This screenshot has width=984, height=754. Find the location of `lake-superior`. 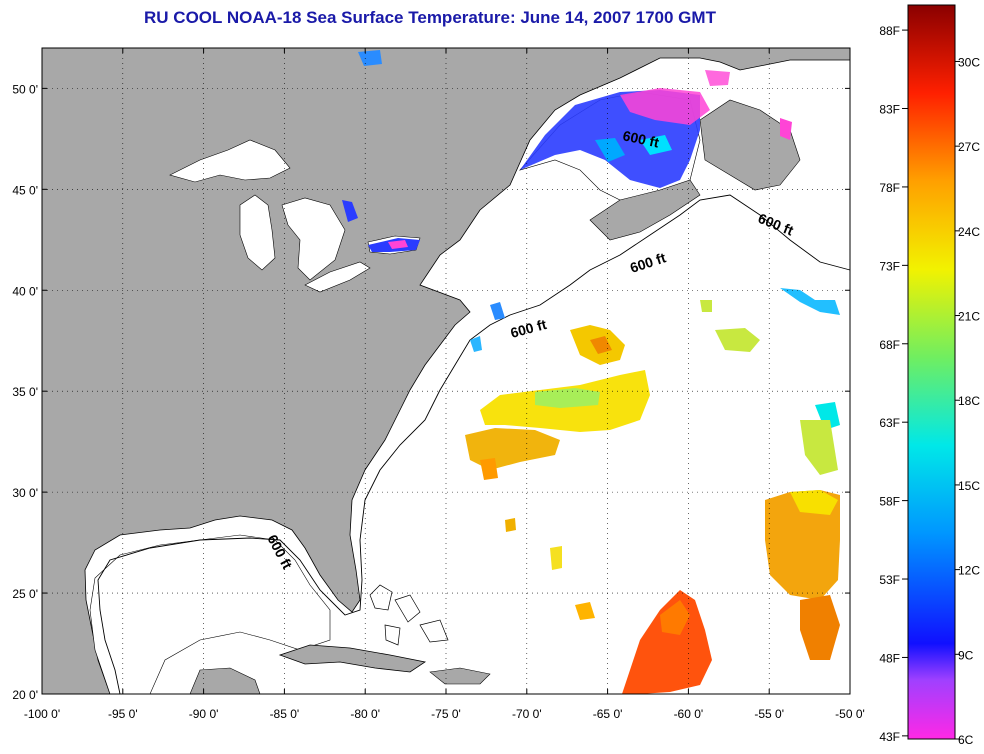

lake-superior is located at coordinates (230, 161).